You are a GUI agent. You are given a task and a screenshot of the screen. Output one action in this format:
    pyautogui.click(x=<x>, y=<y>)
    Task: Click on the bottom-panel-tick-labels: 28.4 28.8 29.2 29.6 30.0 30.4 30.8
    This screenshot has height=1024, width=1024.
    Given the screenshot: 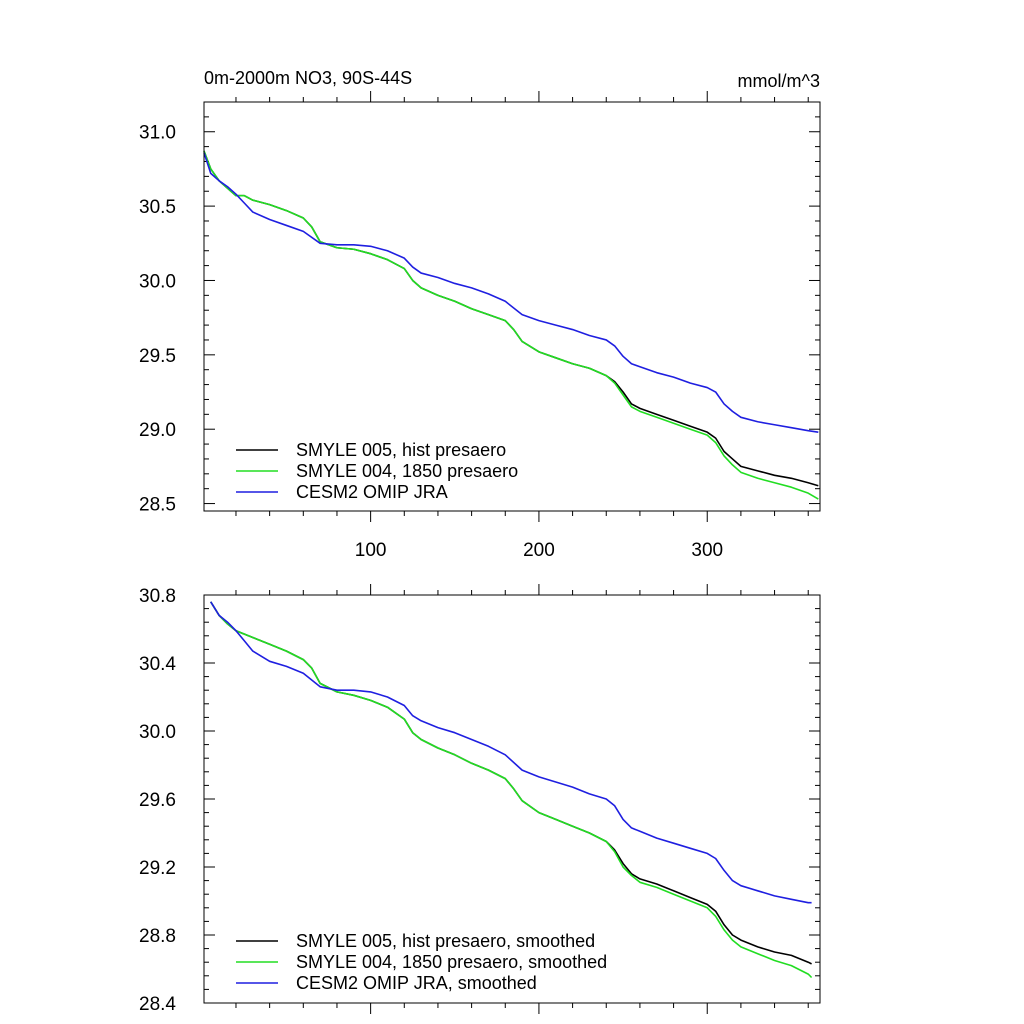 What is the action you would take?
    pyautogui.click(x=157, y=800)
    